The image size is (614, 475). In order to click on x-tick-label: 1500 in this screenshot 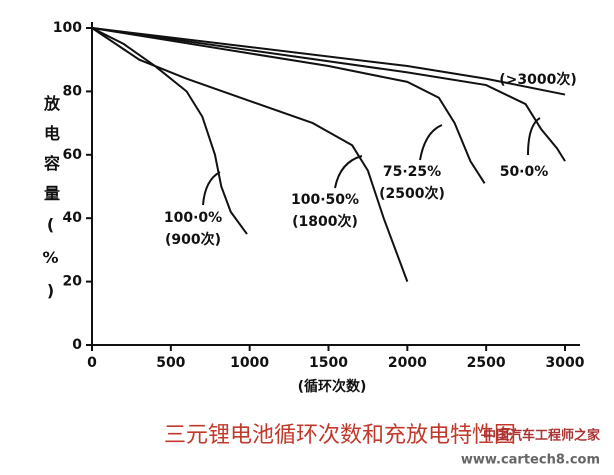, I will do `click(328, 363)`.